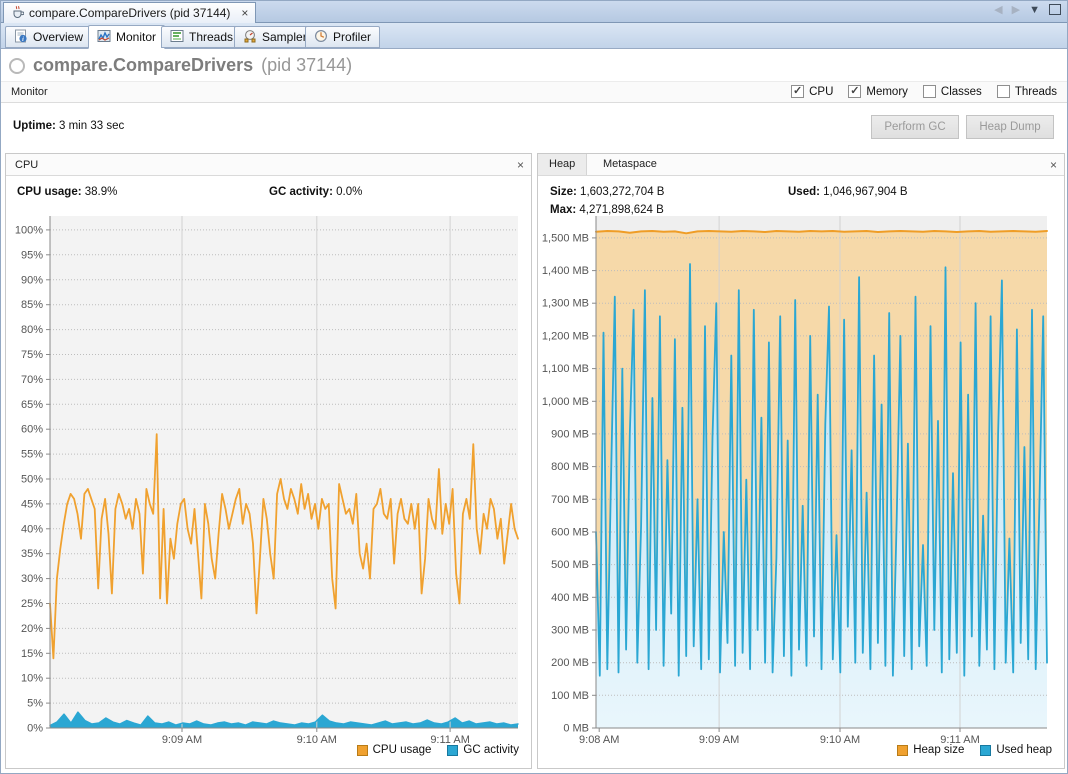 This screenshot has height=774, width=1068. I want to click on cpu-usage-value: 38.9%, so click(101, 192).